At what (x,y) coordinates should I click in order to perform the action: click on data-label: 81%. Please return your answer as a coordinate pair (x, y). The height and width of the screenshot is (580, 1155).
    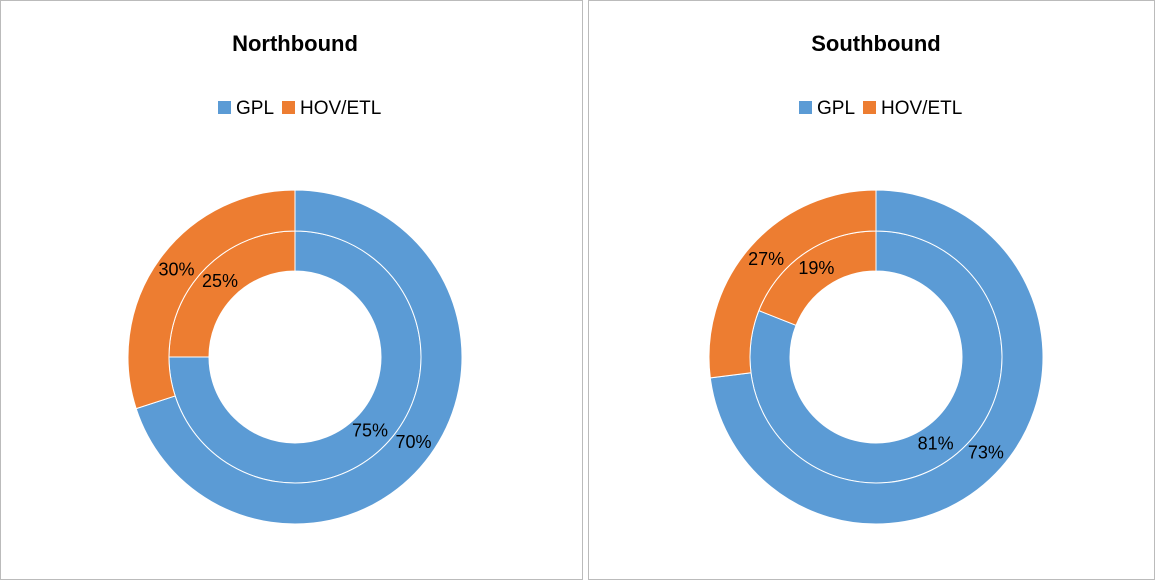
    Looking at the image, I should click on (936, 443).